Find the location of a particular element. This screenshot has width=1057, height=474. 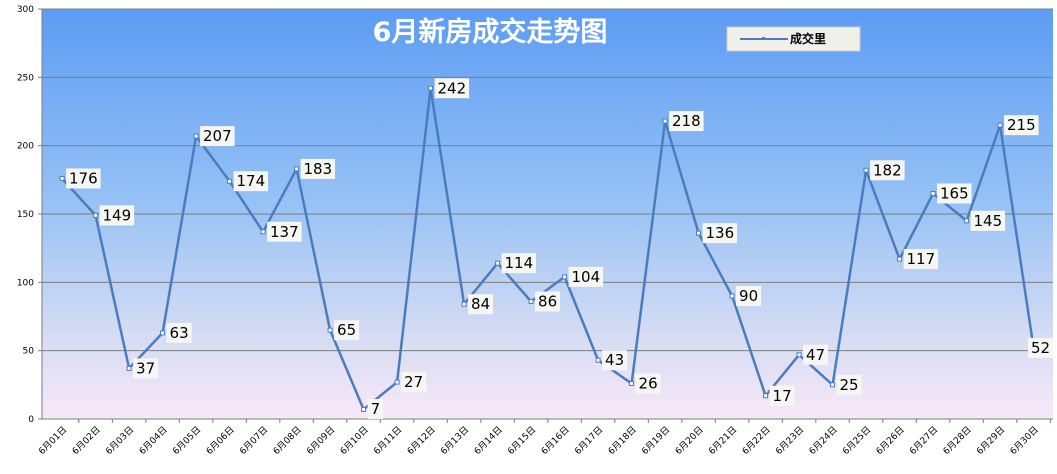

x-tick-label: 6月23日 is located at coordinates (790, 440).